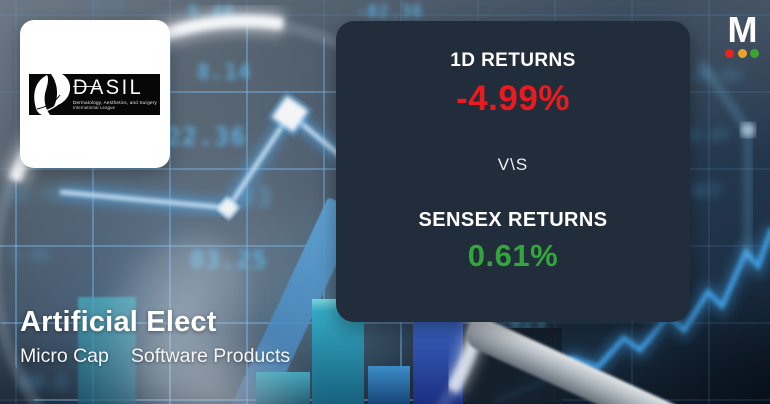 This screenshot has width=770, height=404. Describe the element at coordinates (205, 156) in the screenshot. I see `trend-line-chart` at that location.